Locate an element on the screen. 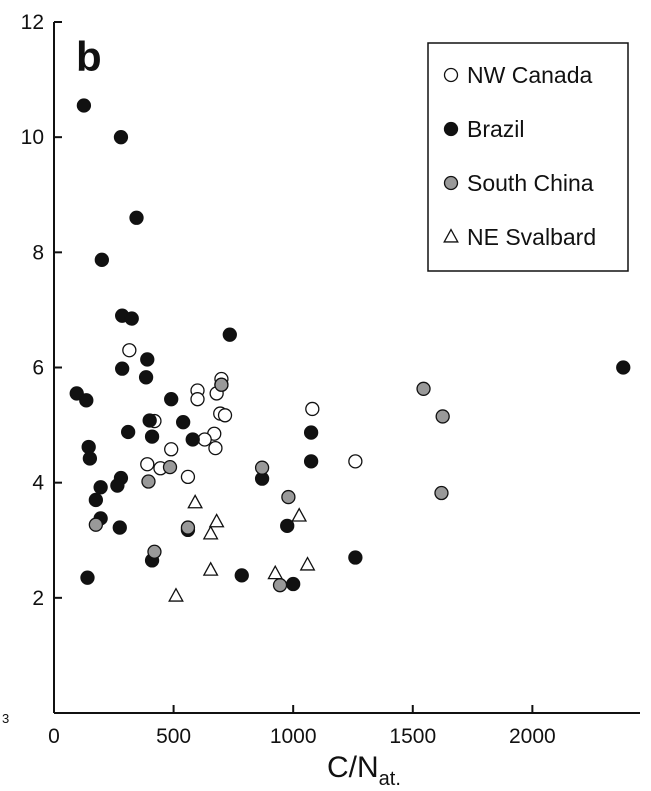  x-axis-label: C/Nat. is located at coordinates (364, 770).